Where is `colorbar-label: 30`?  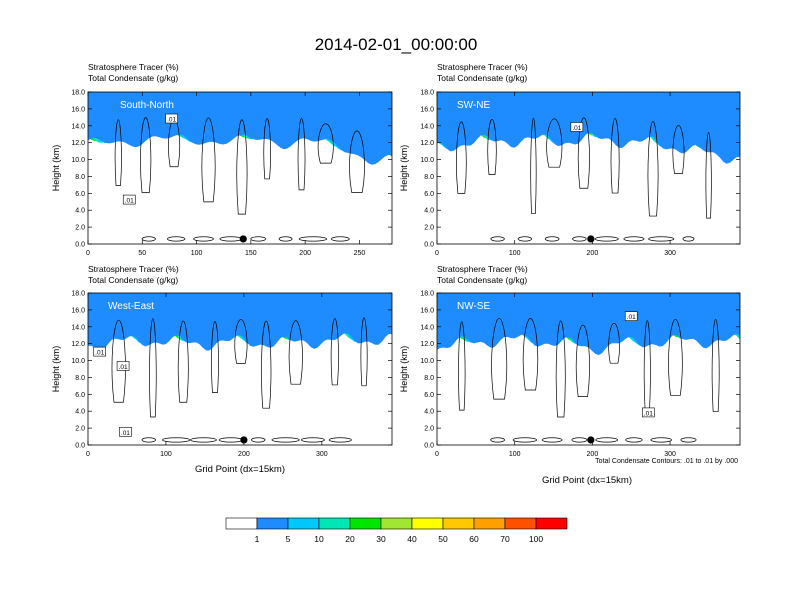
colorbar-label: 30 is located at coordinates (381, 539).